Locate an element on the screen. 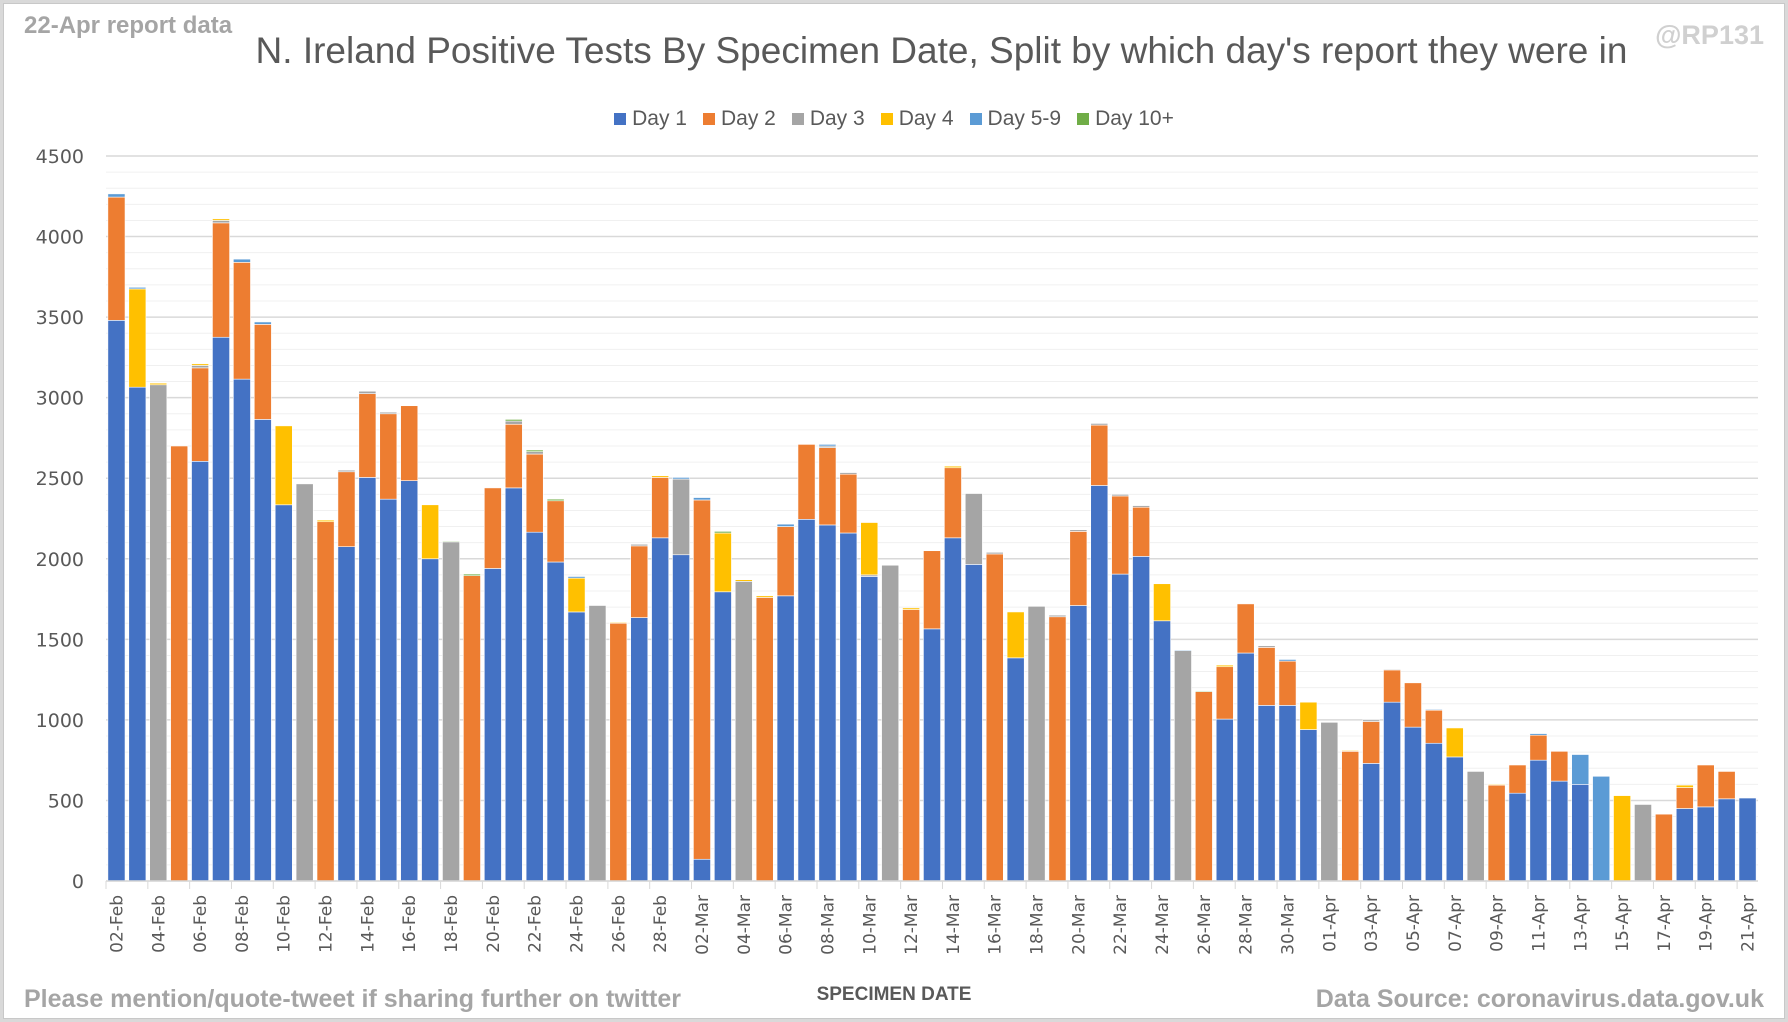 The height and width of the screenshot is (1022, 1788). legend-item-day-10-: Day 10+ is located at coordinates (1125, 119).